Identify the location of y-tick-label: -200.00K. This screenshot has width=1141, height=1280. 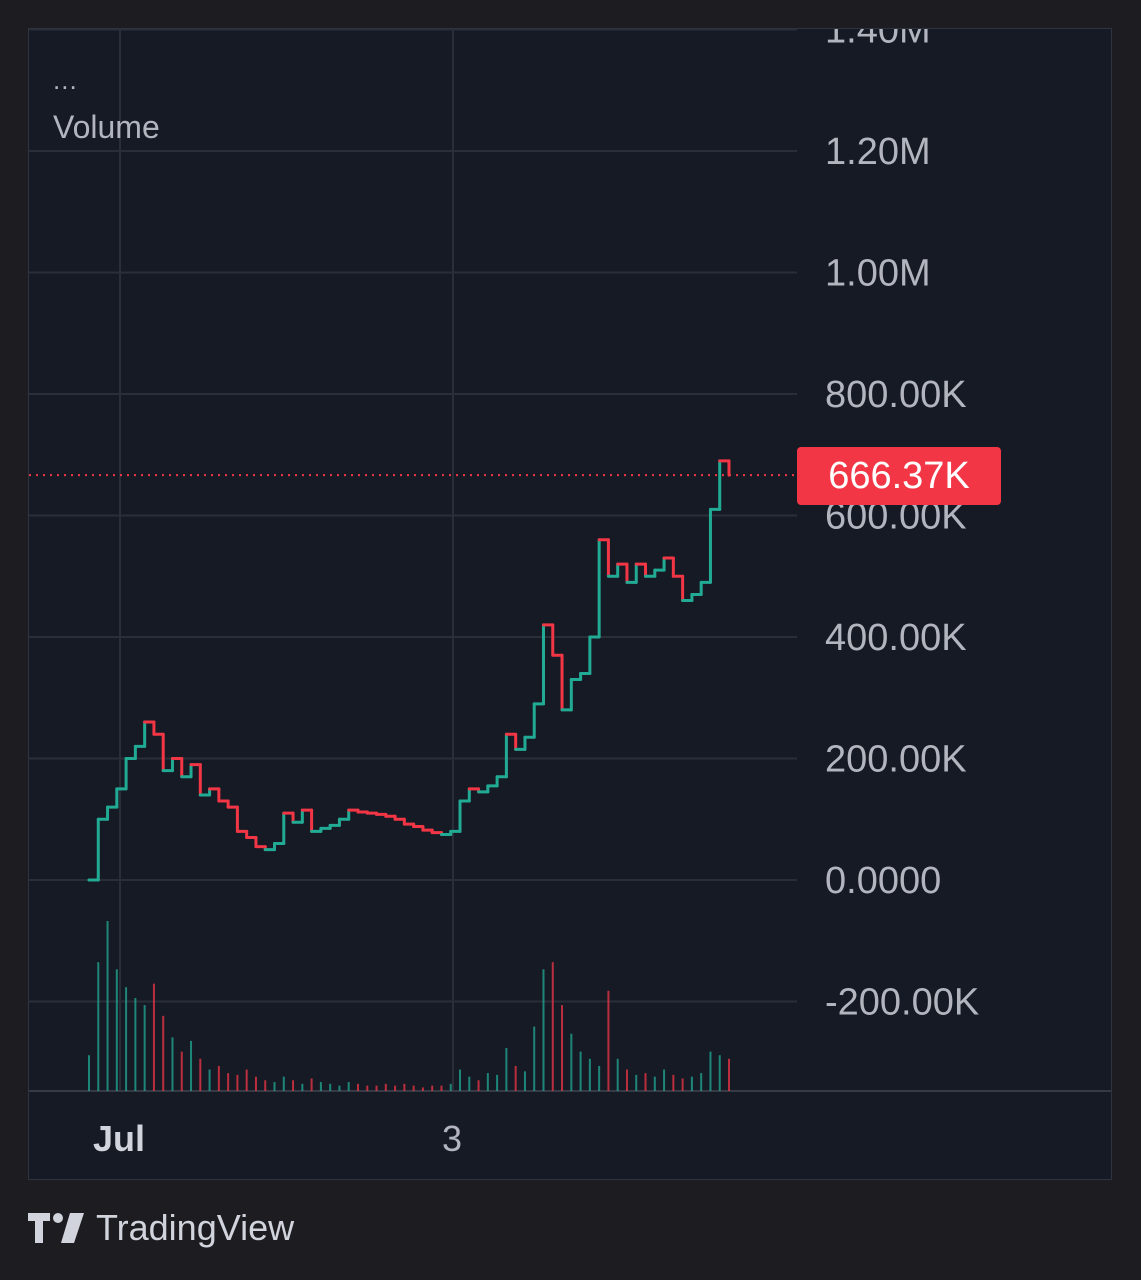
(902, 1003).